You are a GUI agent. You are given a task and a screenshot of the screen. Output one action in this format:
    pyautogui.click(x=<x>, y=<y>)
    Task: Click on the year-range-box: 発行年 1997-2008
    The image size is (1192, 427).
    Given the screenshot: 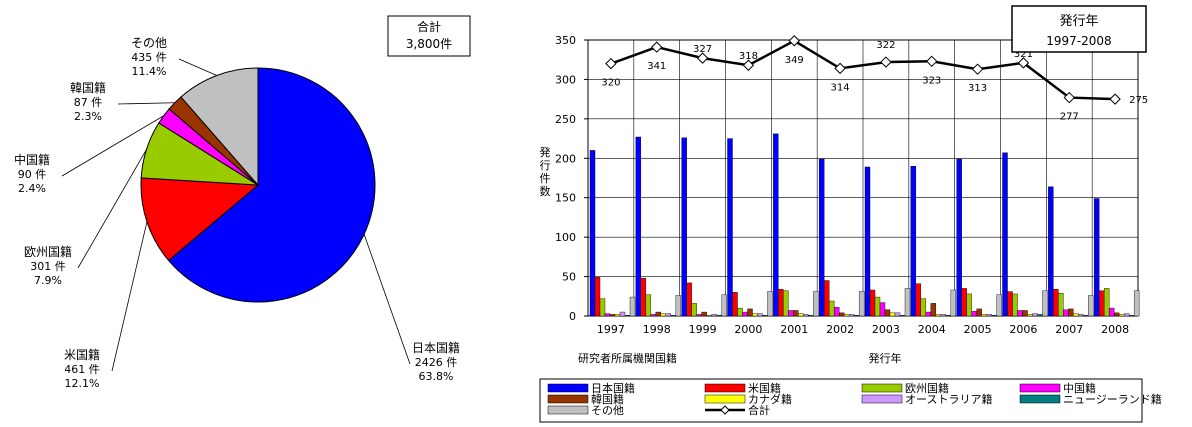 What is the action you would take?
    pyautogui.click(x=1079, y=29)
    